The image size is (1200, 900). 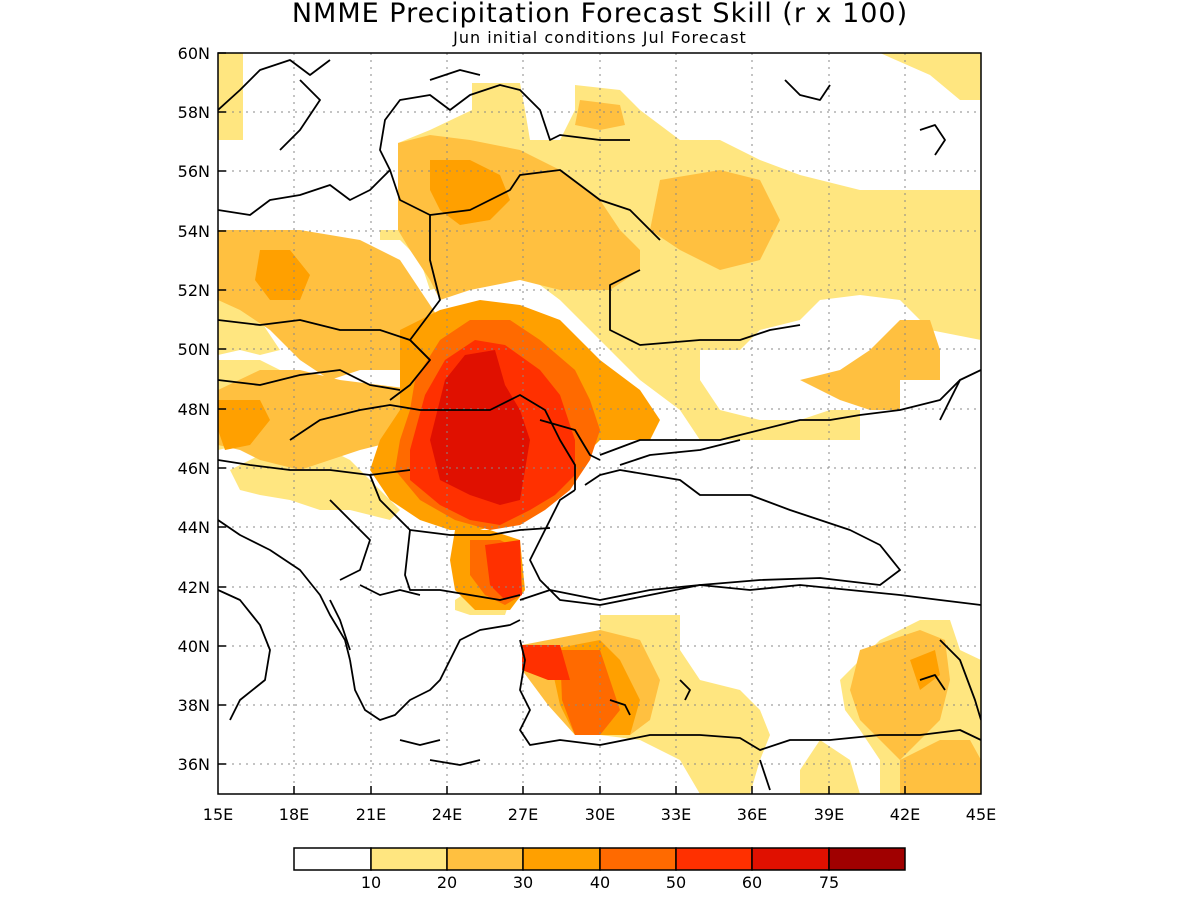 What do you see at coordinates (294, 814) in the screenshot?
I see `lon-label: 18E` at bounding box center [294, 814].